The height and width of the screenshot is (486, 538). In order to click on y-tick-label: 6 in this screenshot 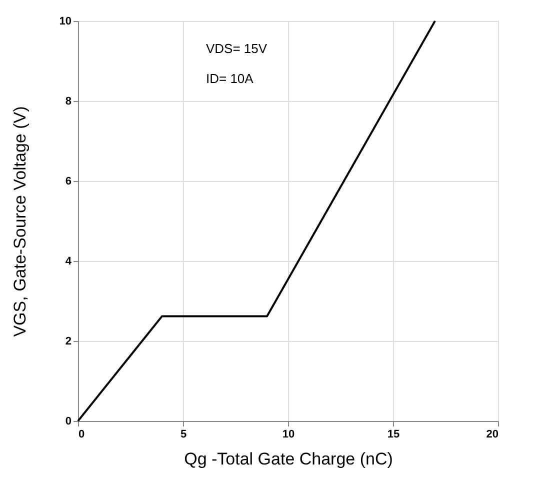, I will do `click(68, 182)`.